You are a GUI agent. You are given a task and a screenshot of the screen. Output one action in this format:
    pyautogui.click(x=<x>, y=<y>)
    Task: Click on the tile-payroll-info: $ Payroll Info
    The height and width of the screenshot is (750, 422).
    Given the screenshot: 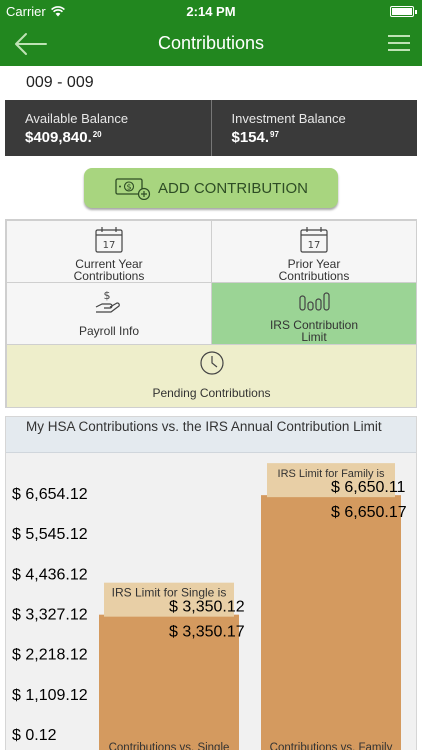 What is the action you would take?
    pyautogui.click(x=109, y=313)
    